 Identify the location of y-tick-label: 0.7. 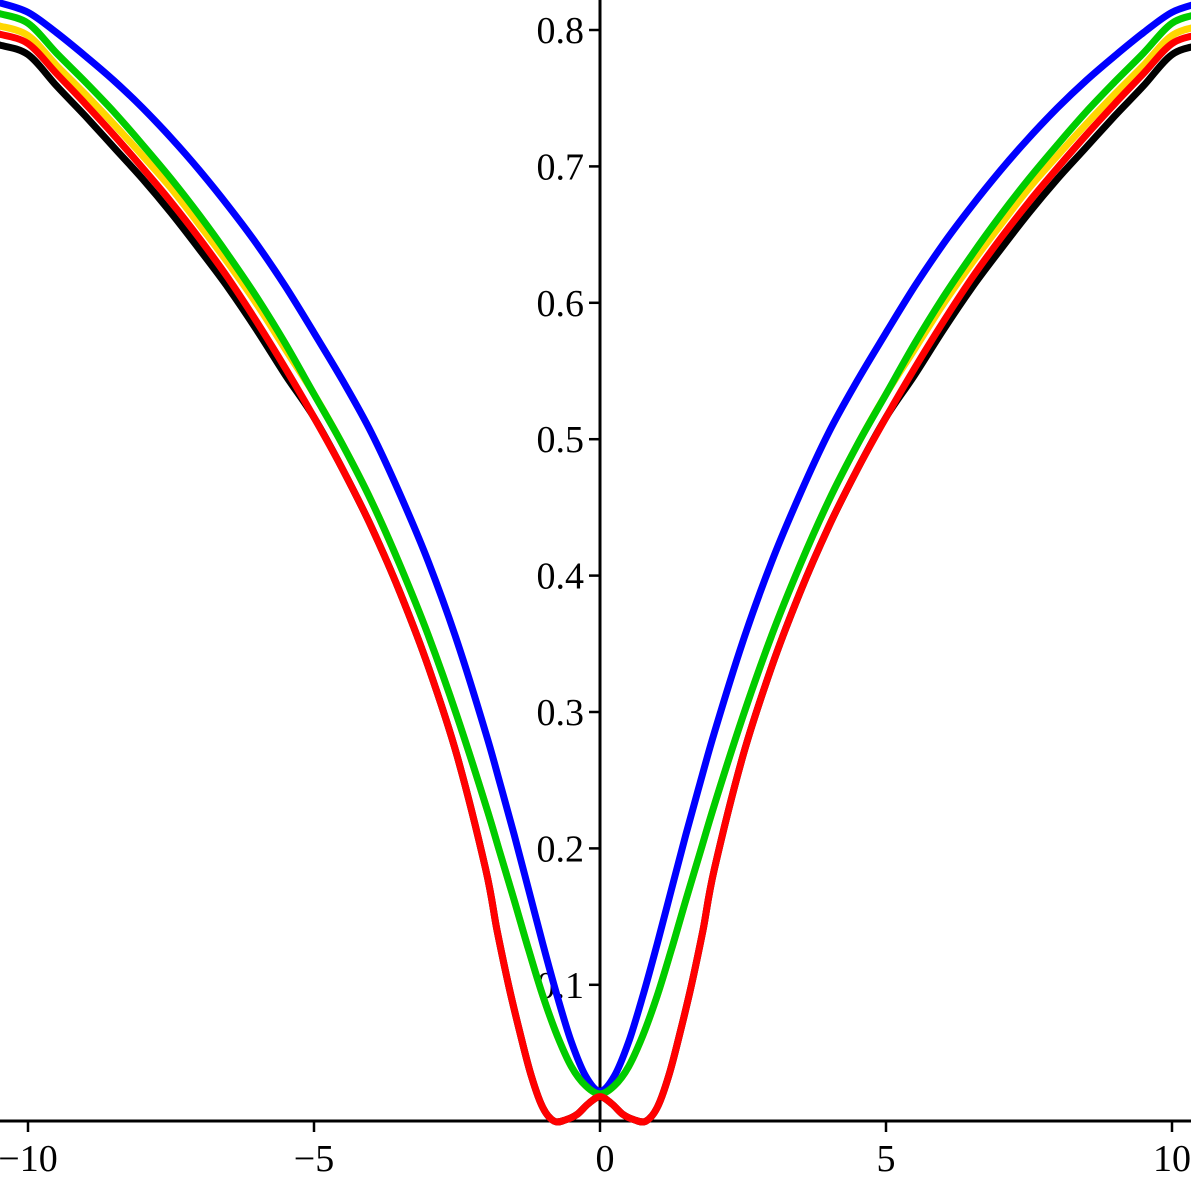
(561, 167).